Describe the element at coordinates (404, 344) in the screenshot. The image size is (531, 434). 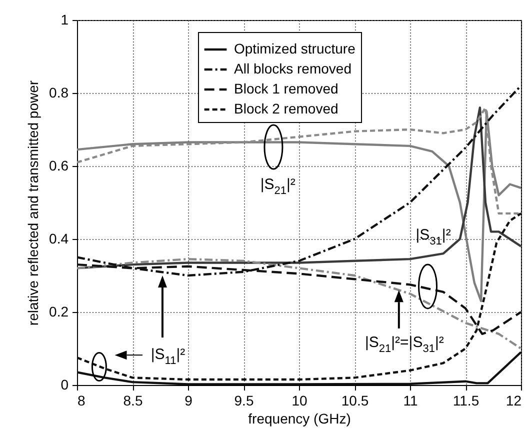
I see `annotation: |S$_{21}$|²=|S$_{31}$|²` at that location.